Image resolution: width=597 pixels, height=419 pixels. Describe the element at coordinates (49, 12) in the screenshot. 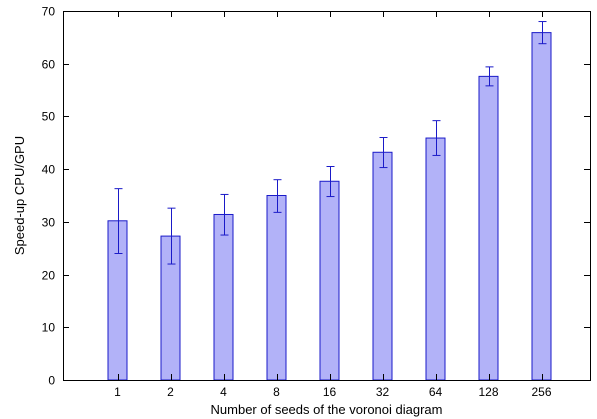

I see `y-tick-label: 70` at that location.